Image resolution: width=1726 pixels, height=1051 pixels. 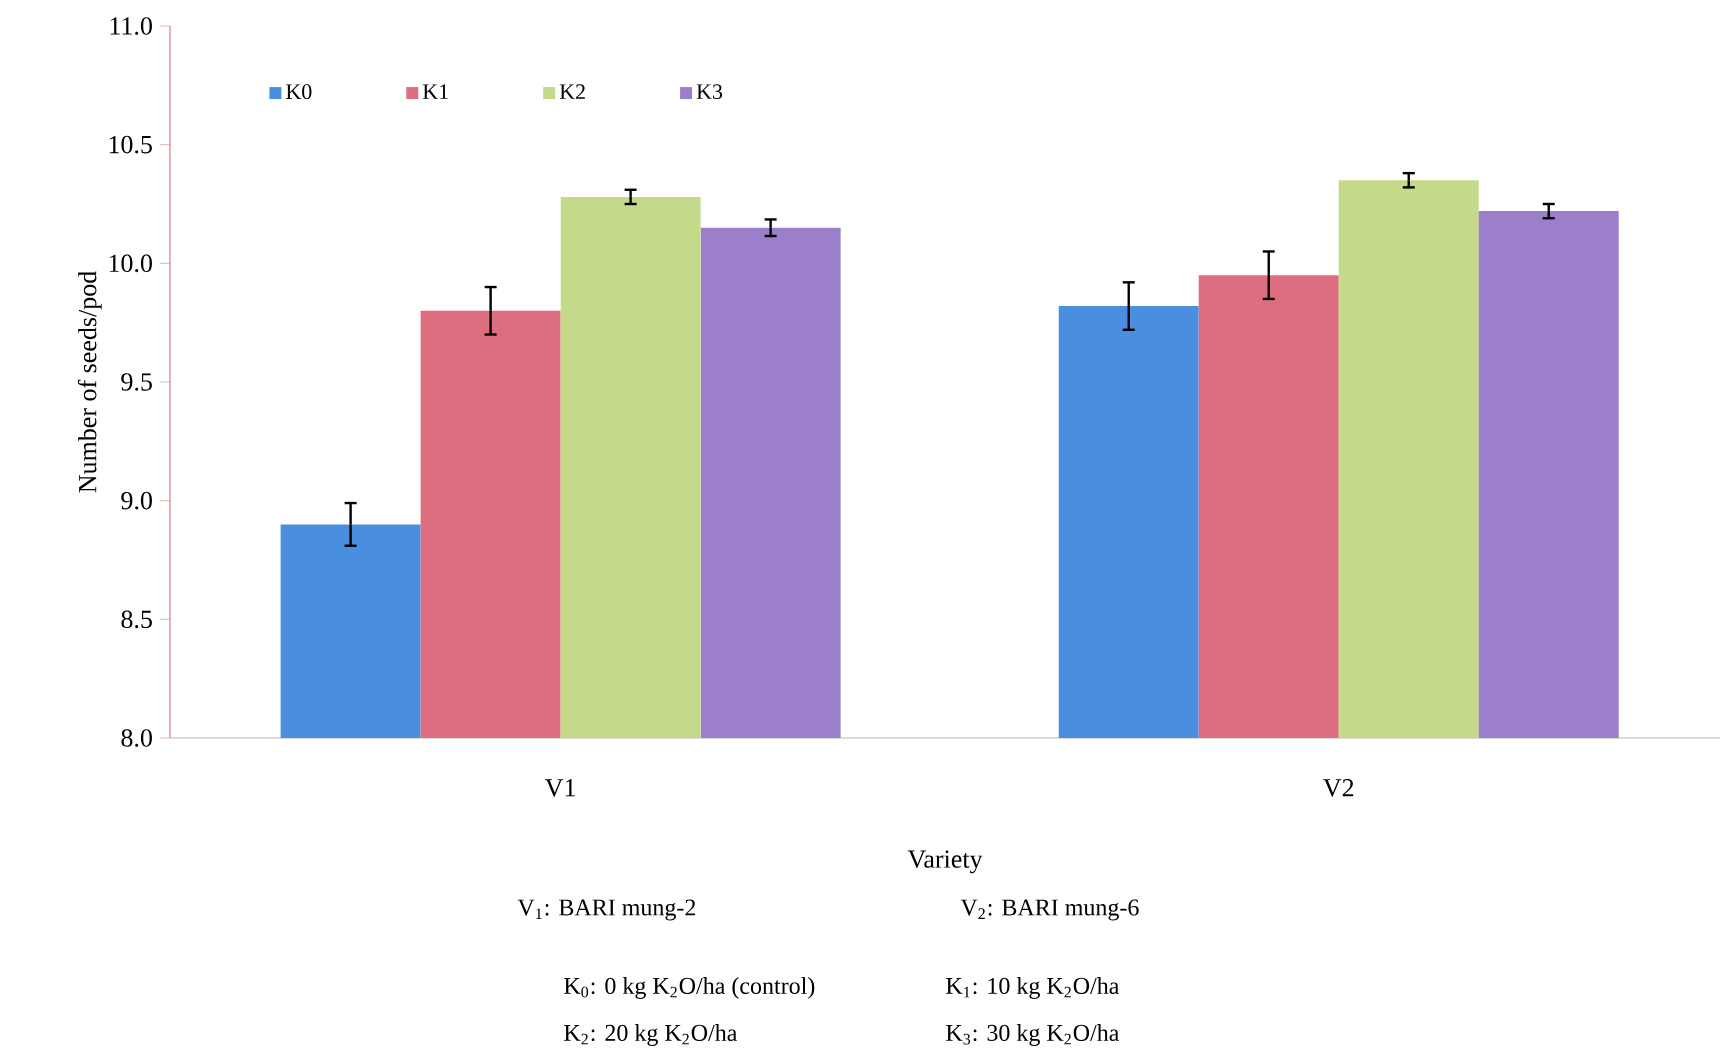 I want to click on y-tick-label: 11.0, so click(x=131, y=26).